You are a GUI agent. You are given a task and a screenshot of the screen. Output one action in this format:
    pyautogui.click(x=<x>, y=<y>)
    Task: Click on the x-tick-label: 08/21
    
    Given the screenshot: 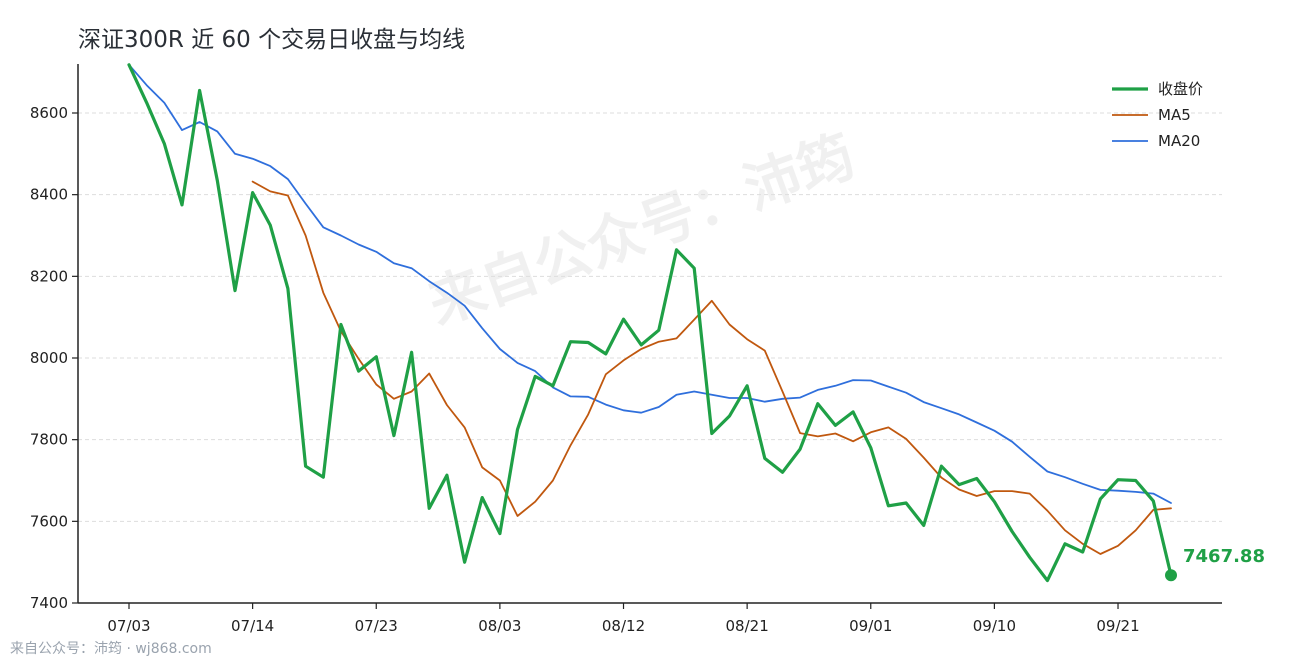 What is the action you would take?
    pyautogui.click(x=747, y=626)
    